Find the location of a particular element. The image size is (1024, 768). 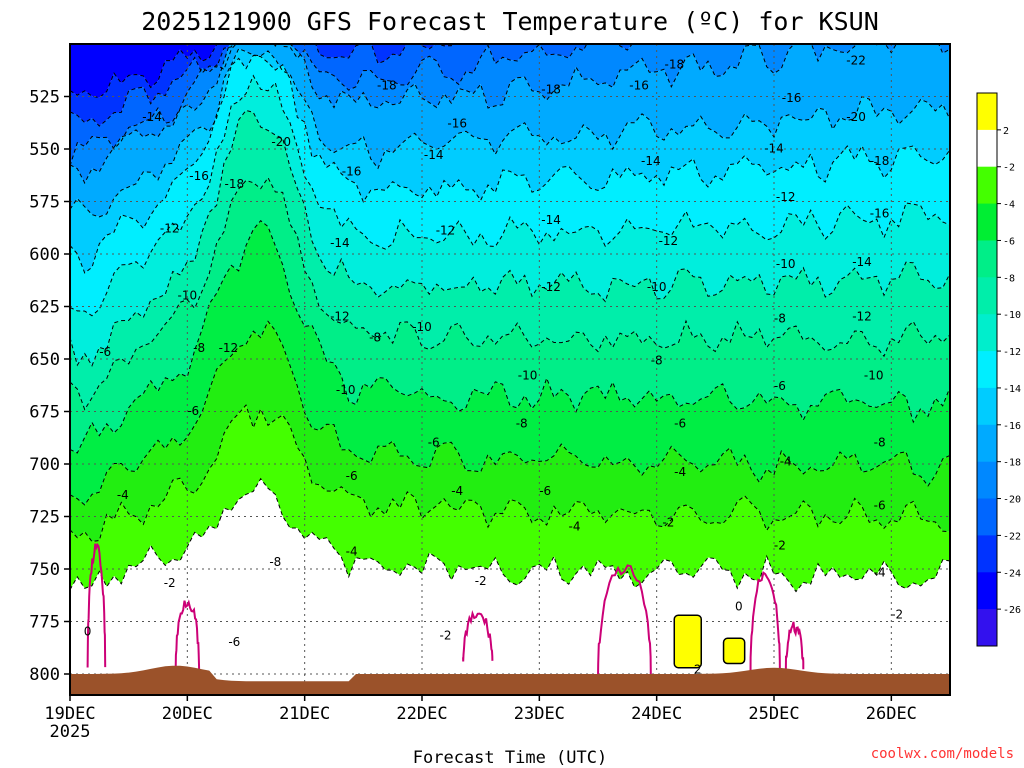

y-tick-label: 575 is located at coordinates (44, 203).